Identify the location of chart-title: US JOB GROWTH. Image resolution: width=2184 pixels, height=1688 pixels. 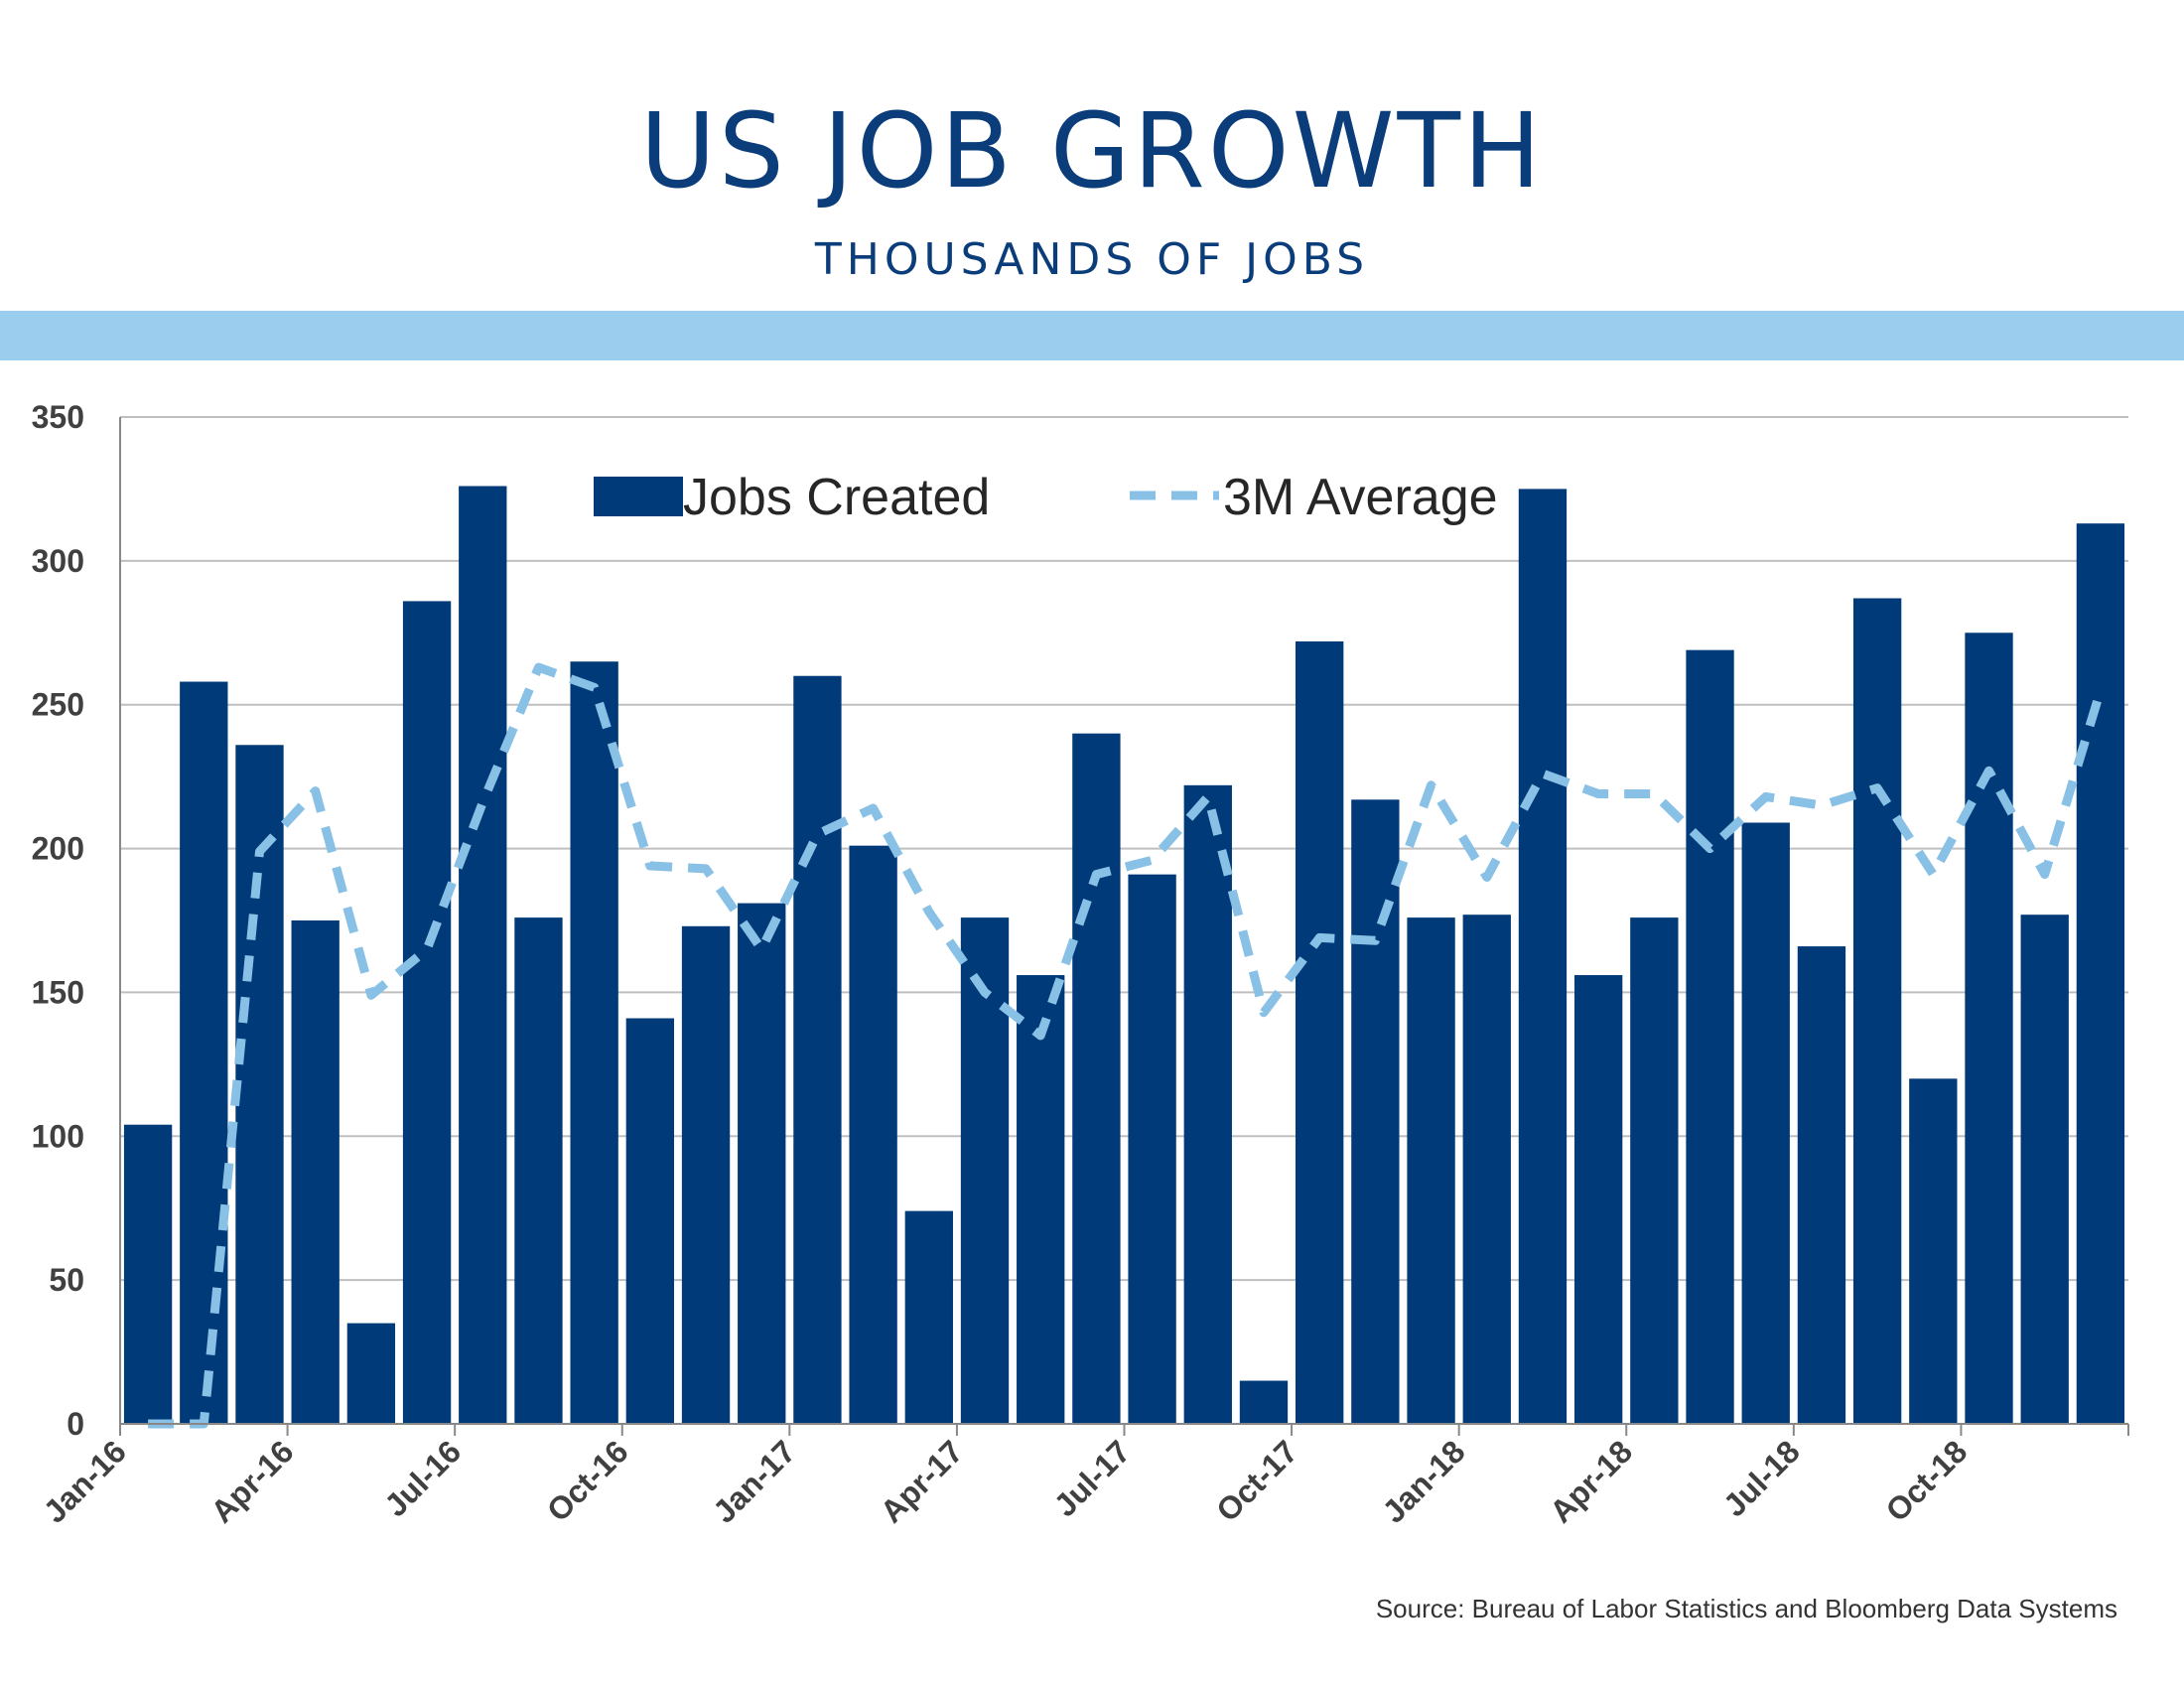
(1092, 150).